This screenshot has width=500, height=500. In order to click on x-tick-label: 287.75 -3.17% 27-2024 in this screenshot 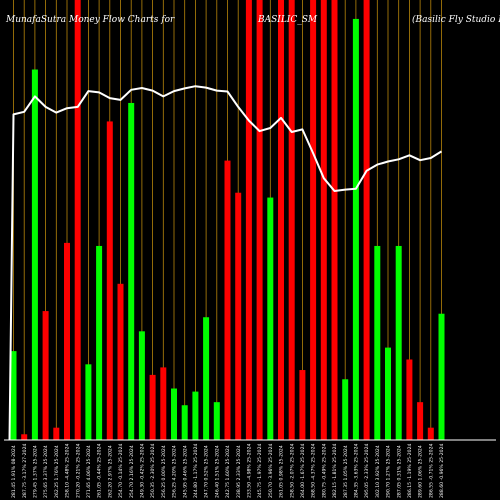, I will do `click(25, 470)`.